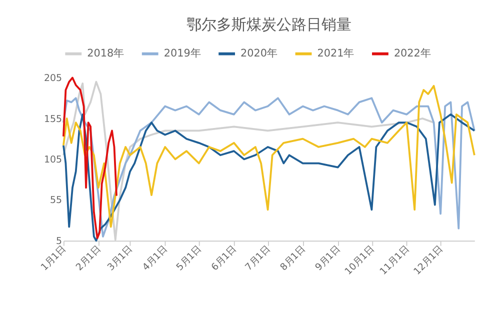  I want to click on x-tick-label: 6月1日, so click(224, 259).